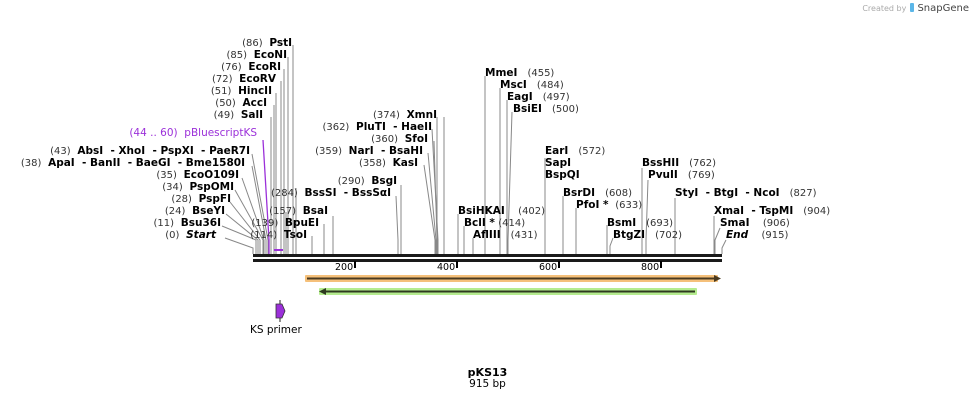  I want to click on cut-site-label: (86) PstI, so click(267, 43).